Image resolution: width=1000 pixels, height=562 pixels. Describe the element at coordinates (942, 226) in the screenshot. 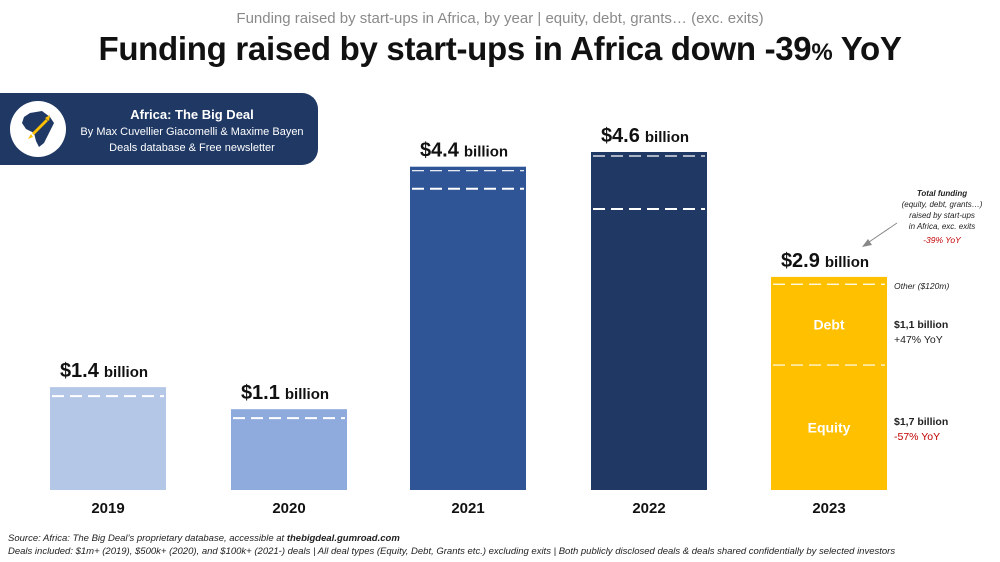

I see `annotation-line-4: in Africa, exc. exits` at that location.